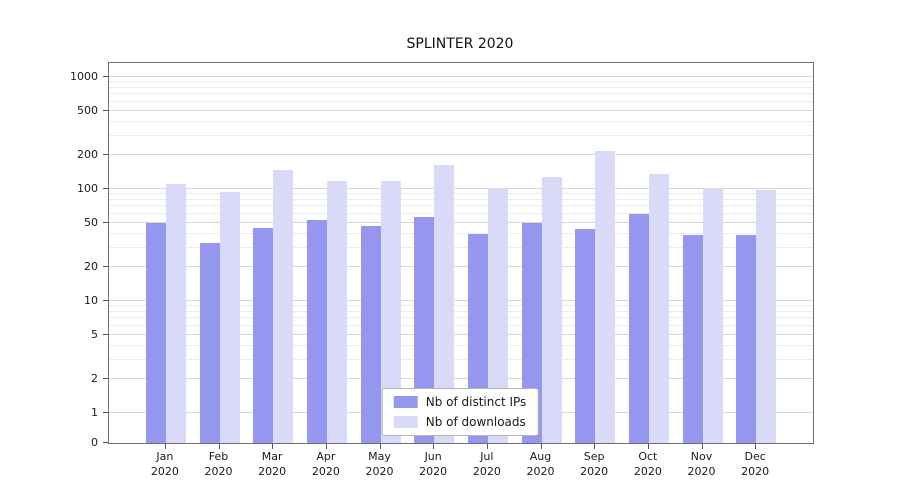 Image resolution: width=900 pixels, height=500 pixels. I want to click on chart-title: SPLINTER 2020, so click(460, 44).